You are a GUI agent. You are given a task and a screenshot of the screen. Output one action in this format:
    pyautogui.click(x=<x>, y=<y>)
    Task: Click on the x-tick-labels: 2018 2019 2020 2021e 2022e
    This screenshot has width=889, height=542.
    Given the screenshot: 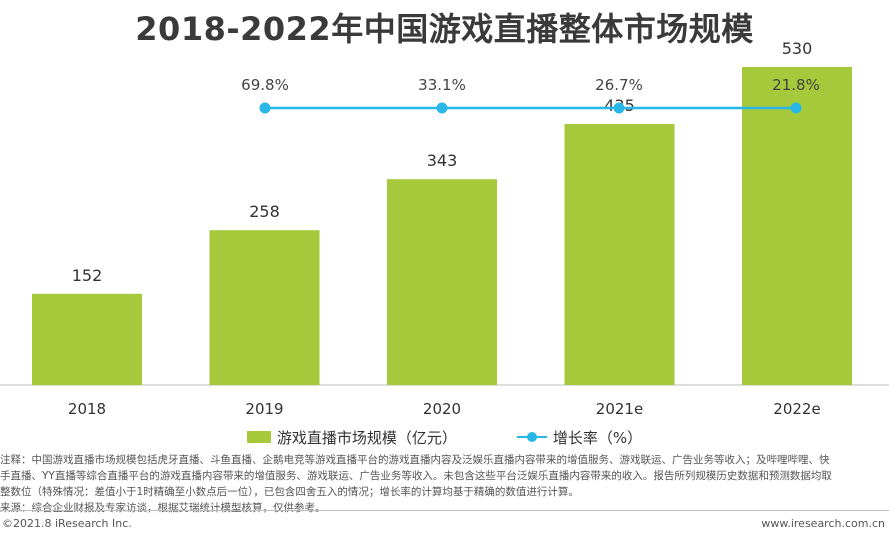 What is the action you would take?
    pyautogui.click(x=444, y=409)
    